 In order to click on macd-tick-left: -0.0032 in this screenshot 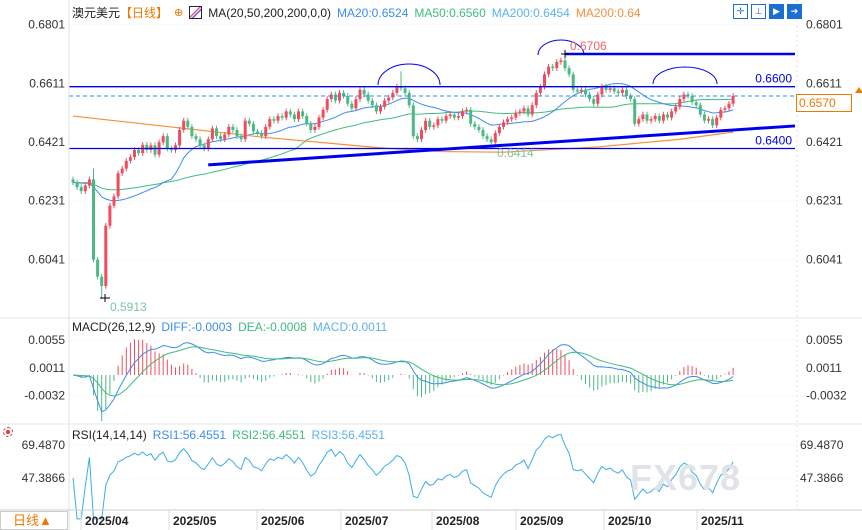, I will do `click(44, 395)`.